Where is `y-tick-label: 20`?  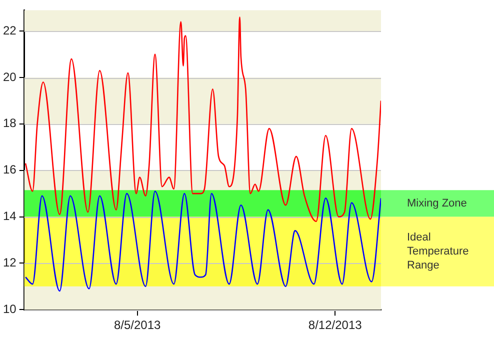
y-tick-label: 20 is located at coordinates (9, 77).